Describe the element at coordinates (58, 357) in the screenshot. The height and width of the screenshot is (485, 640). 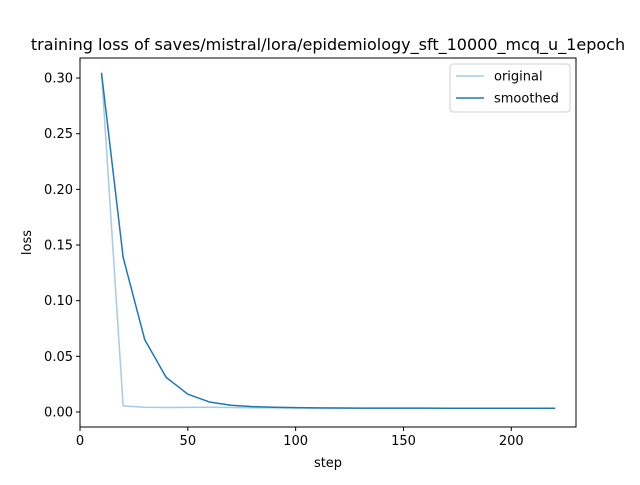
I see `y-tick-label: 0.05` at that location.